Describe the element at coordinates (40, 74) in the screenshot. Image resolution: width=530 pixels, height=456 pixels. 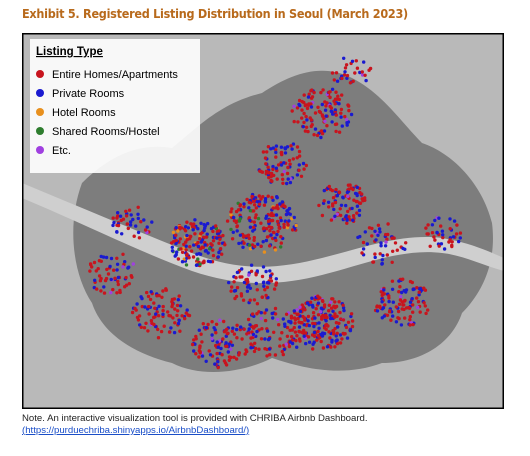
I see `legend-swatch` at that location.